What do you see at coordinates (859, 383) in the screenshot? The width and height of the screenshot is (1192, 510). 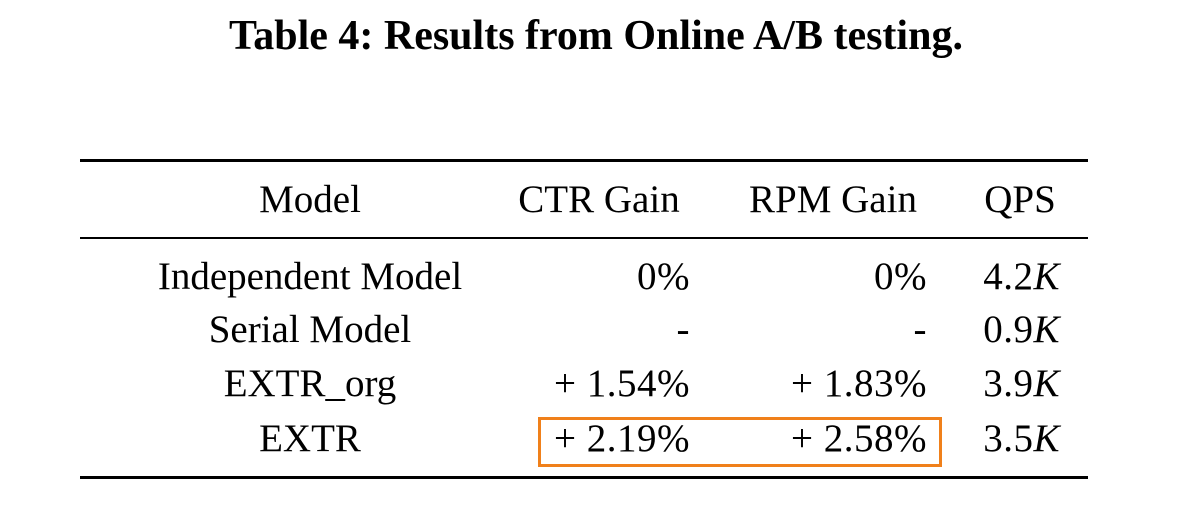 I see `cell-rpm-gain: + 1.83%` at bounding box center [859, 383].